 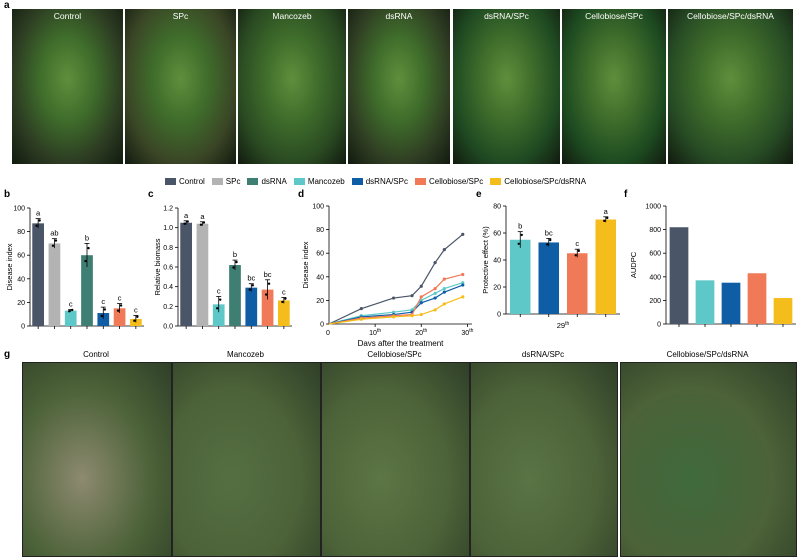 What do you see at coordinates (292, 86) in the screenshot?
I see `plant-photo: Mancozeb` at bounding box center [292, 86].